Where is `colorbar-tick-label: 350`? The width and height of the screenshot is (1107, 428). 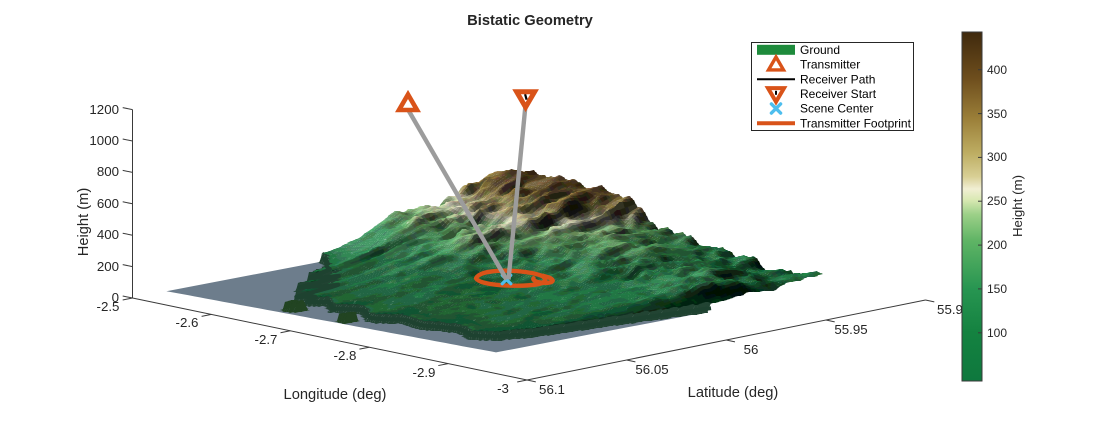
colorbar-tick-label: 350 is located at coordinates (997, 114).